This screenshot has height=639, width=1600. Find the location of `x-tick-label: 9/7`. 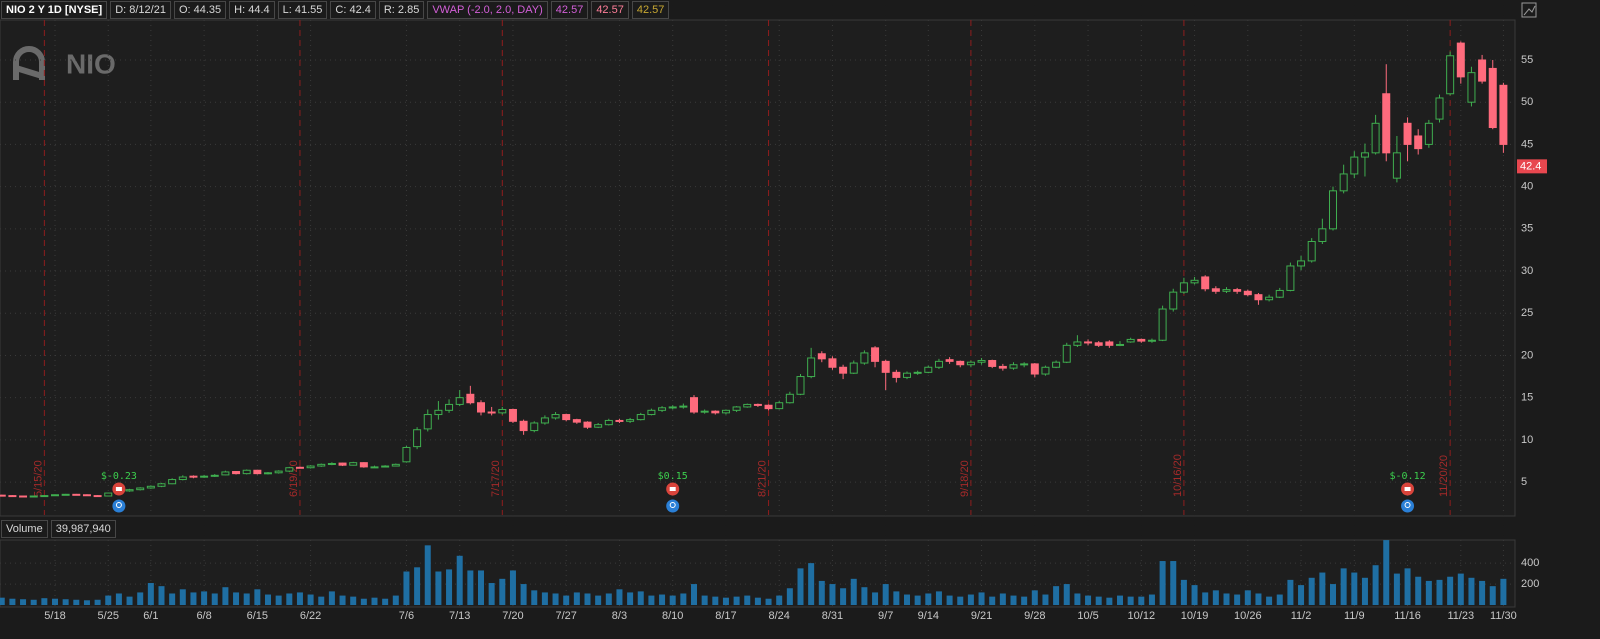

x-tick-label: 9/7 is located at coordinates (885, 616).